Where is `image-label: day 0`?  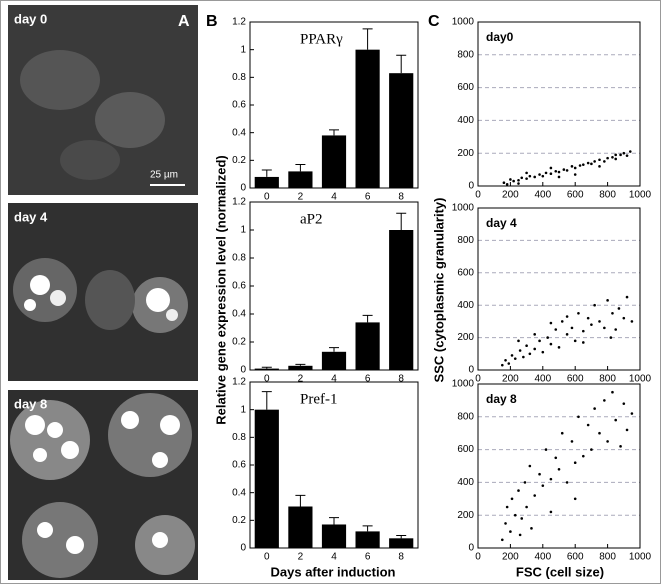 image-label: day 0 is located at coordinates (30, 18).